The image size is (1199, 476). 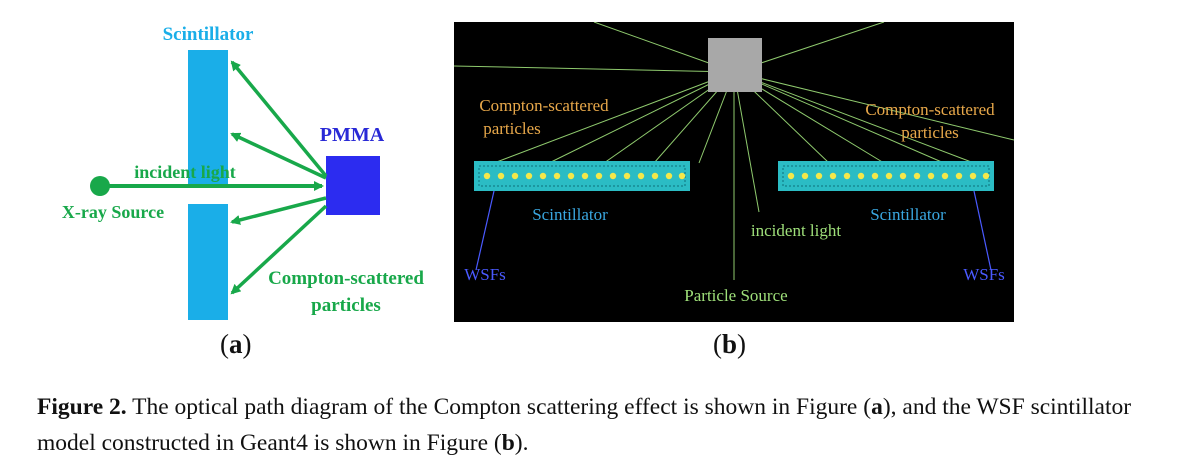 What do you see at coordinates (730, 344) in the screenshot?
I see `subfigure-label-b: (b)` at bounding box center [730, 344].